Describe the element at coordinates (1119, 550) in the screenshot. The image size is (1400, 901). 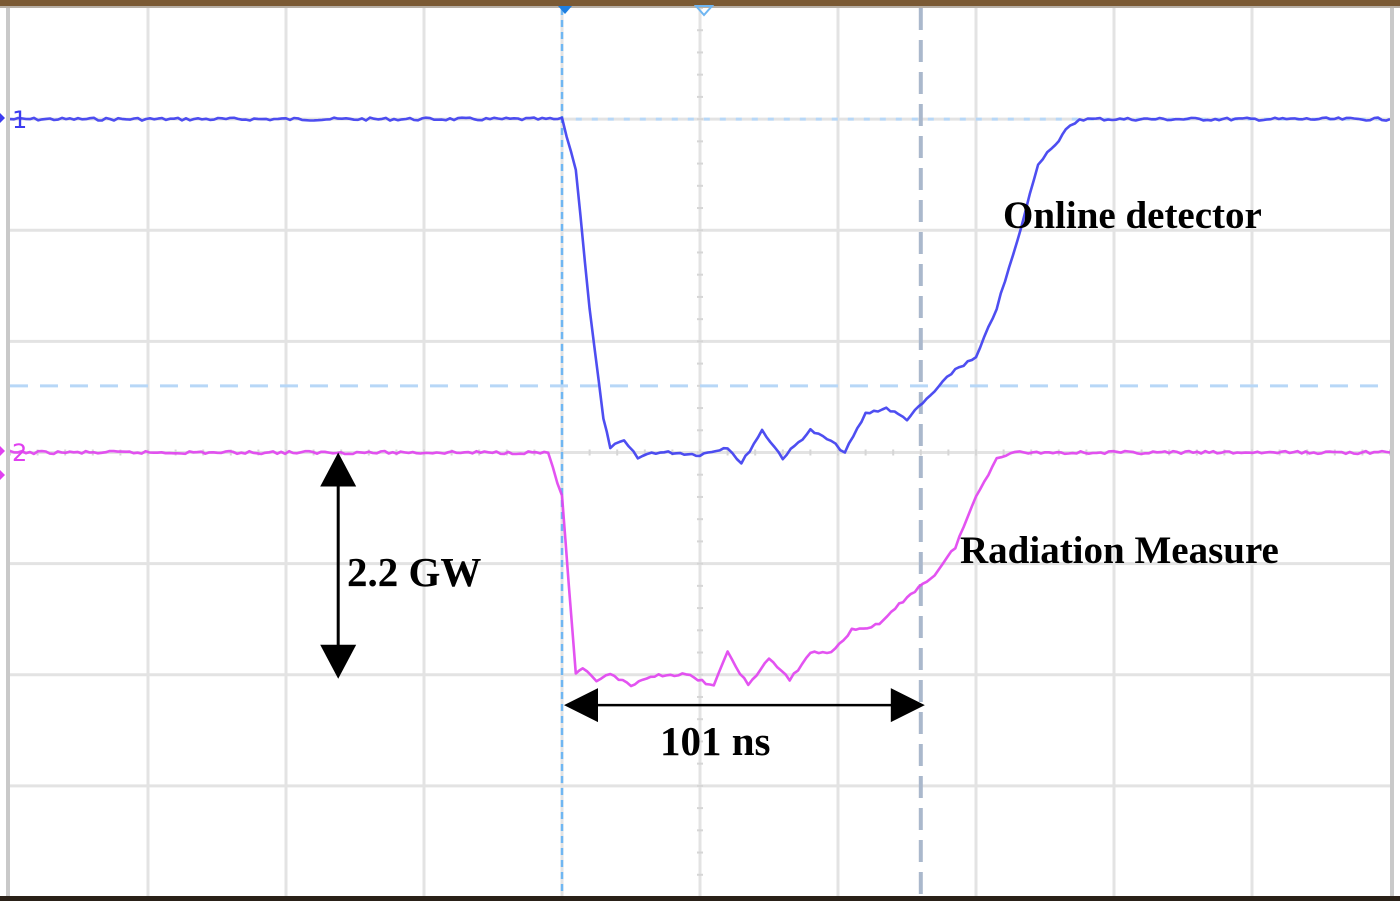
I see `radiation-measure-label: Radiation Measure` at that location.